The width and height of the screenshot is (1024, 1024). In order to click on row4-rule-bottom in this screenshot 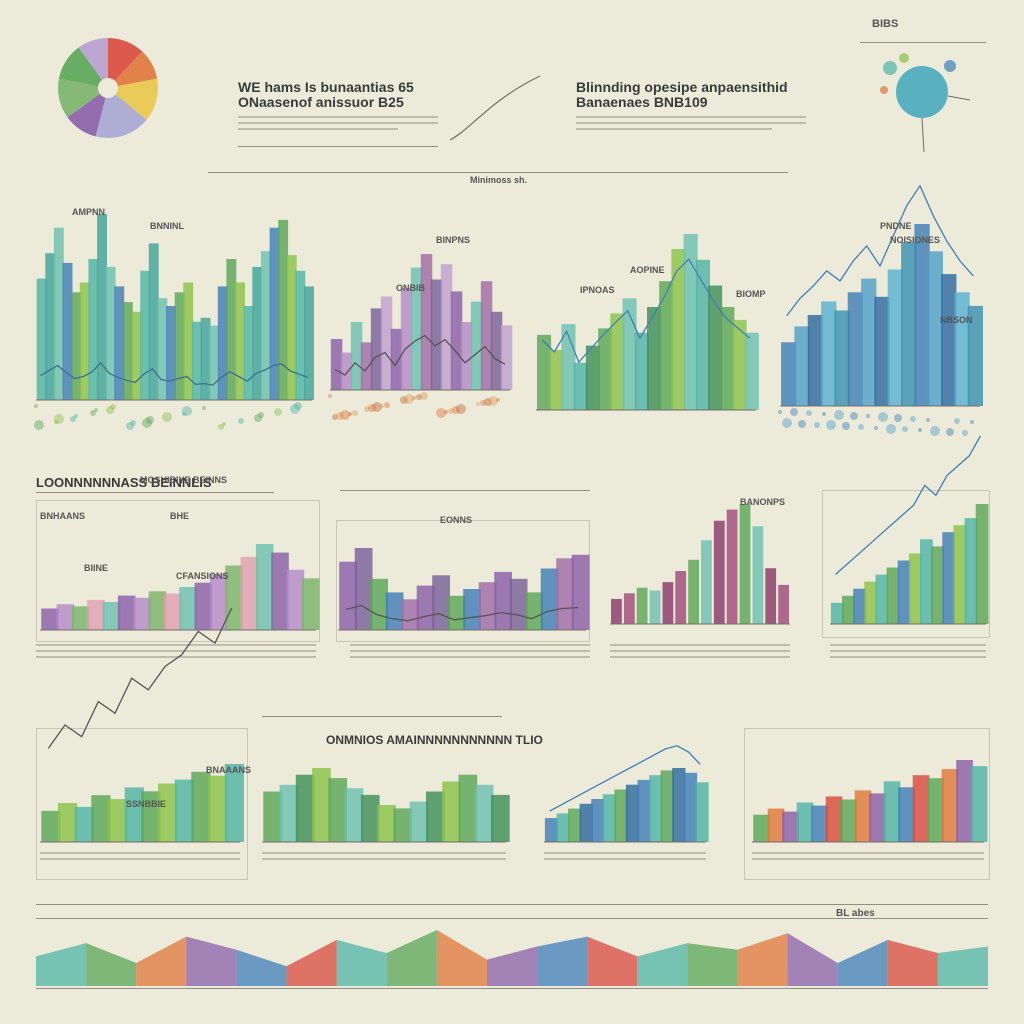, I will do `click(512, 988)`.